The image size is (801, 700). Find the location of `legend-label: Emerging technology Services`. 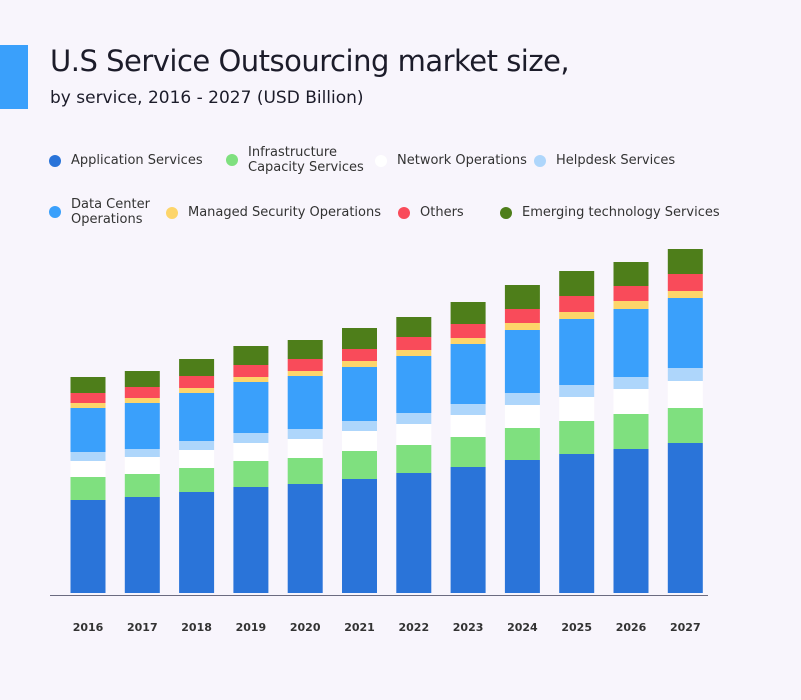

legend-label: Emerging technology Services is located at coordinates (621, 212).